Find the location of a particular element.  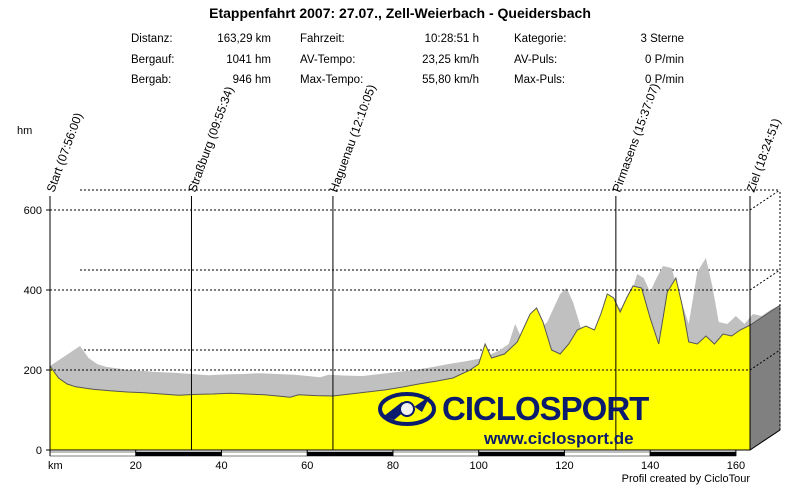

logo-url: www.ciclosport.de is located at coordinates (559, 438).